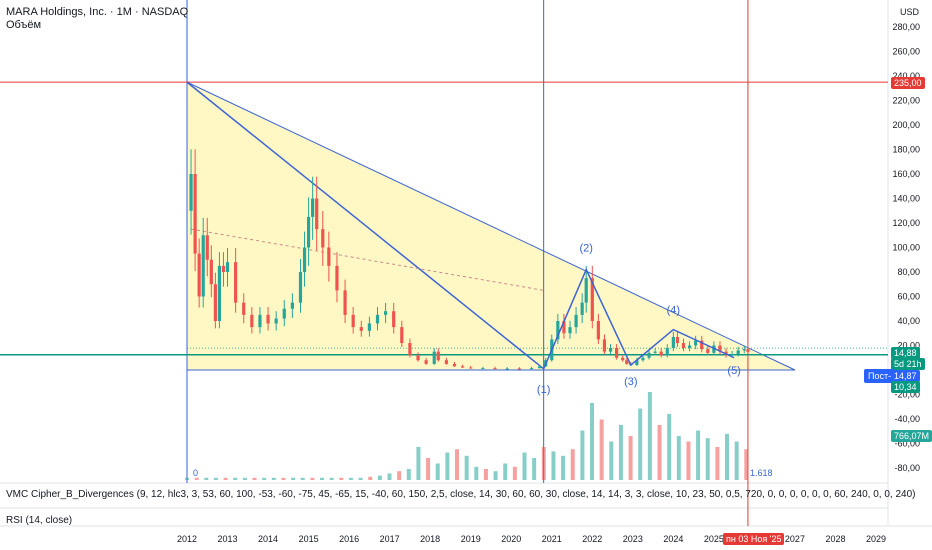  I want to click on currency-label: USD, so click(910, 12).